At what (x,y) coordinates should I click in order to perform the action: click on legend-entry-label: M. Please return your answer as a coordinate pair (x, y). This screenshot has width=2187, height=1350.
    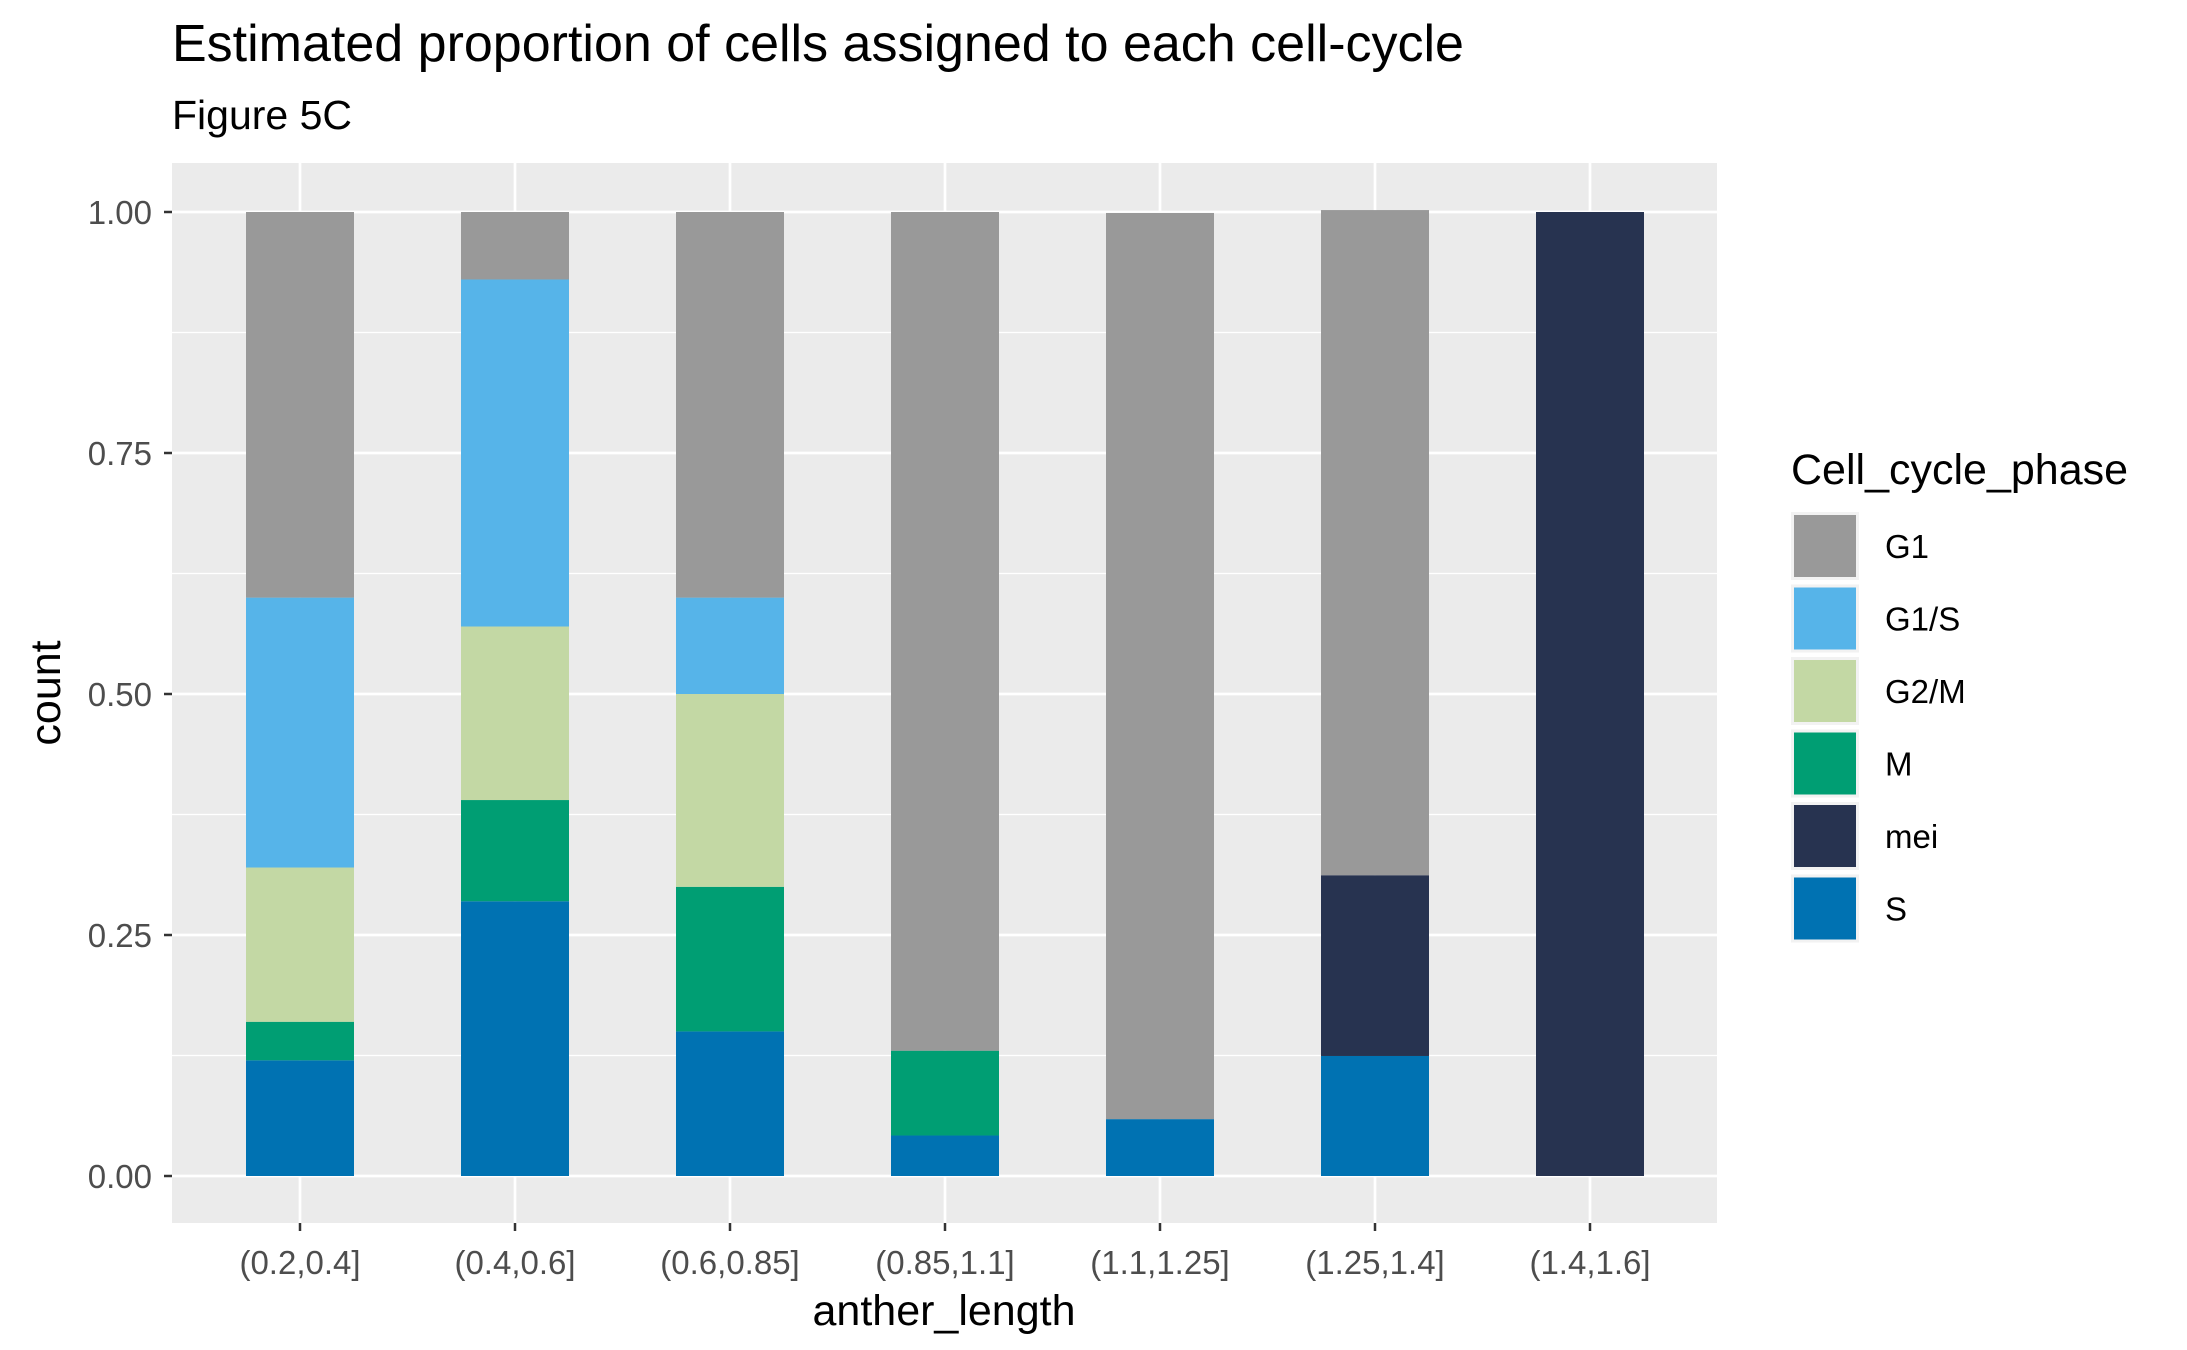
    Looking at the image, I should click on (1899, 764).